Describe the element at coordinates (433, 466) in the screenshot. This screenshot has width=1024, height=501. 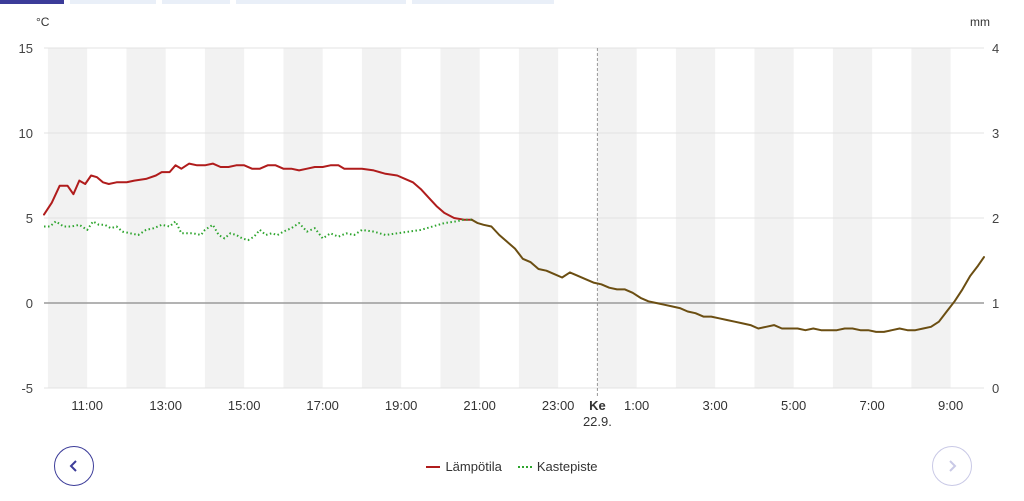
I see `legend-swatch-temperature` at that location.